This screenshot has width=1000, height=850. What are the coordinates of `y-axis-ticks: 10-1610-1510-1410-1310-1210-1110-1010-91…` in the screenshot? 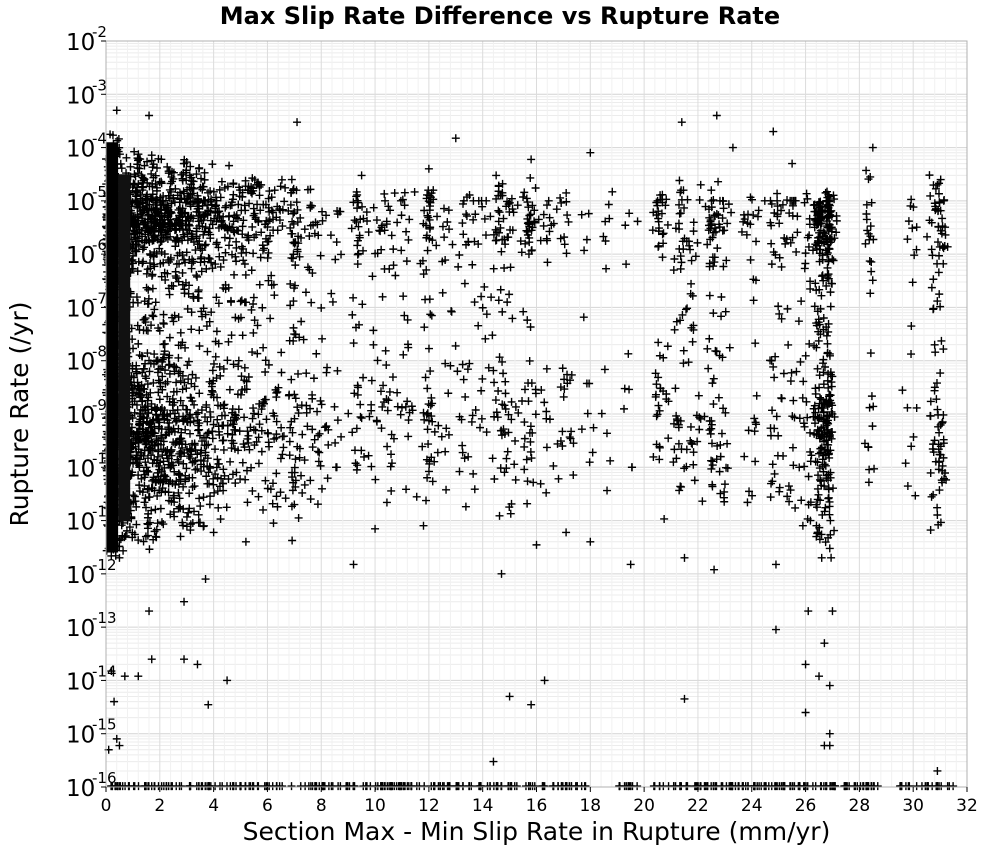 It's located at (91, 412).